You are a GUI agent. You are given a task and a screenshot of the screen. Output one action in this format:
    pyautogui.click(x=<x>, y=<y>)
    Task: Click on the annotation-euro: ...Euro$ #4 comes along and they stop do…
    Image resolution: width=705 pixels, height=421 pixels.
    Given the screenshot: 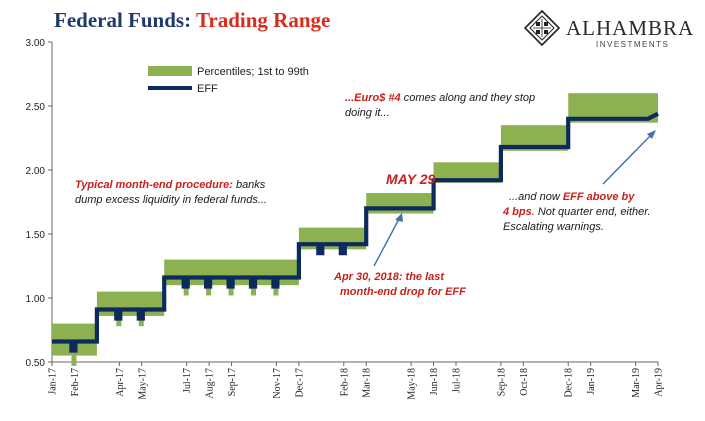 What is the action you would take?
    pyautogui.click(x=440, y=105)
    